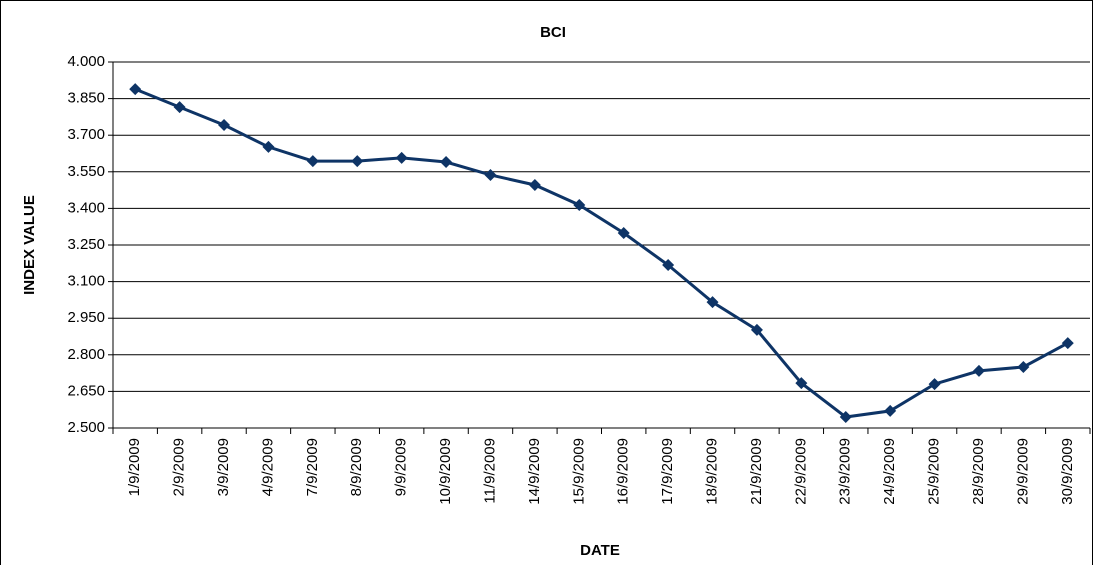 This screenshot has height=565, width=1093. I want to click on x-axis-label: DATE, so click(600, 550).